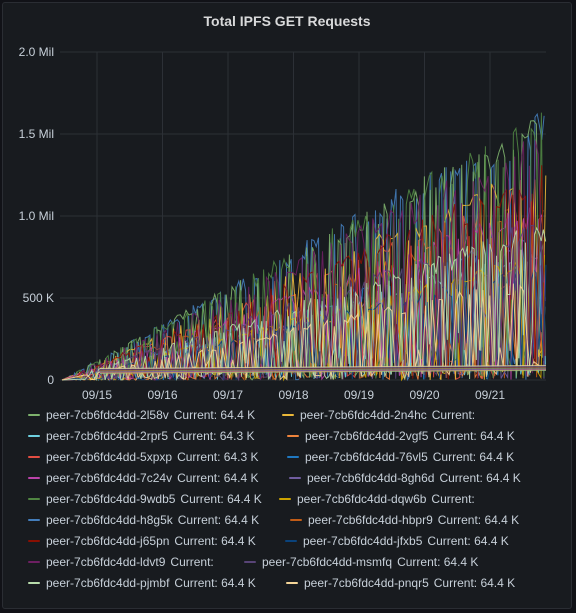  What do you see at coordinates (107, 415) in the screenshot?
I see `legend-label: peer-7cb6fdc4dd-2l58v` at bounding box center [107, 415].